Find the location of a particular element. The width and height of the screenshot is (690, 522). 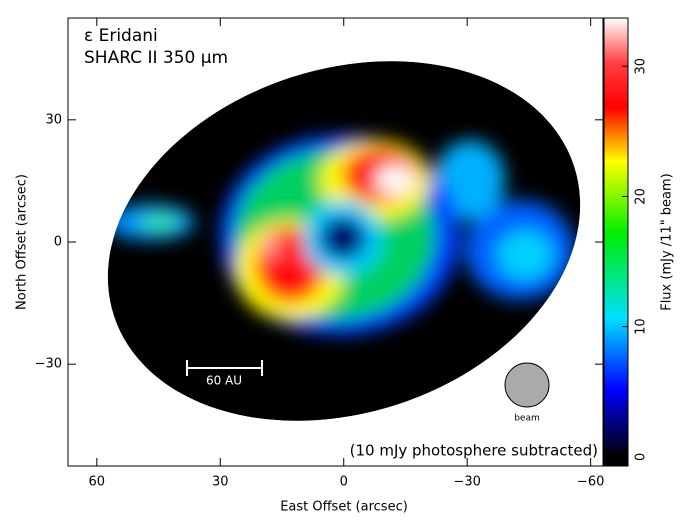

colorbar-tick-label: 20 is located at coordinates (641, 196).